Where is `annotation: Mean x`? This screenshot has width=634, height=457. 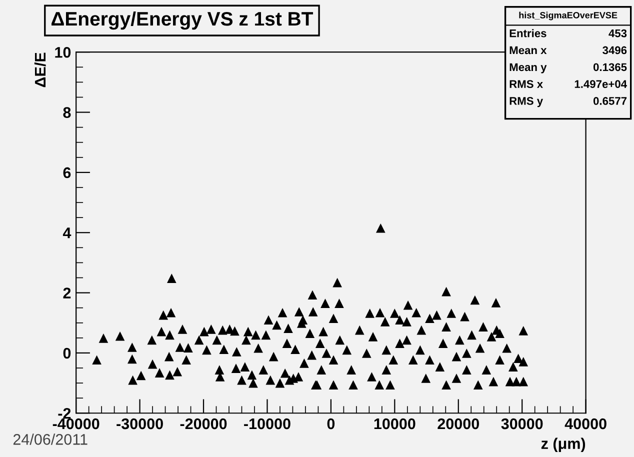 annotation: Mean x is located at coordinates (528, 50).